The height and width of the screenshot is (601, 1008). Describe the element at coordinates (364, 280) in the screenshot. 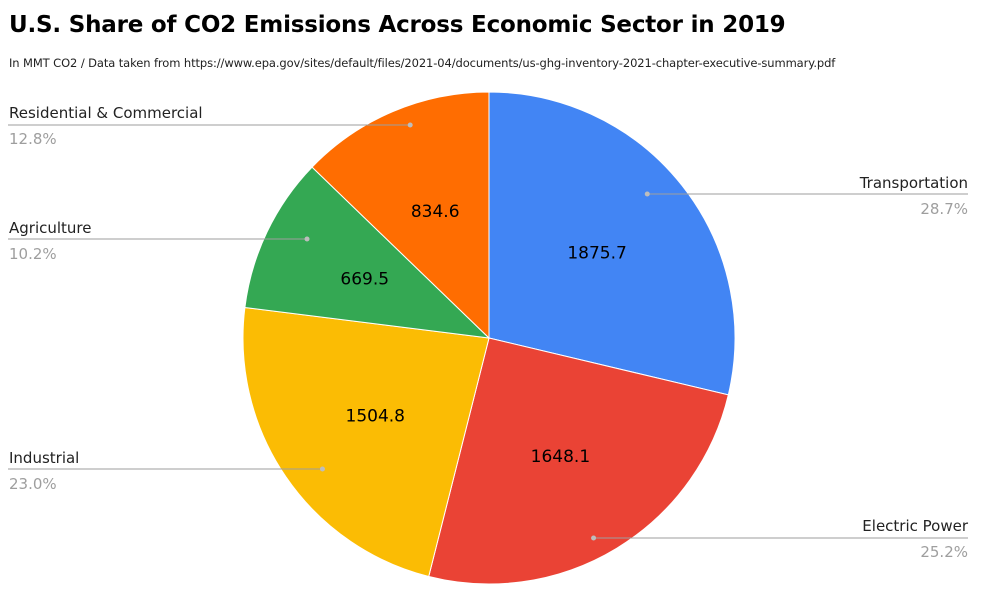

I see `slice-value-agriculture: 669.5` at that location.